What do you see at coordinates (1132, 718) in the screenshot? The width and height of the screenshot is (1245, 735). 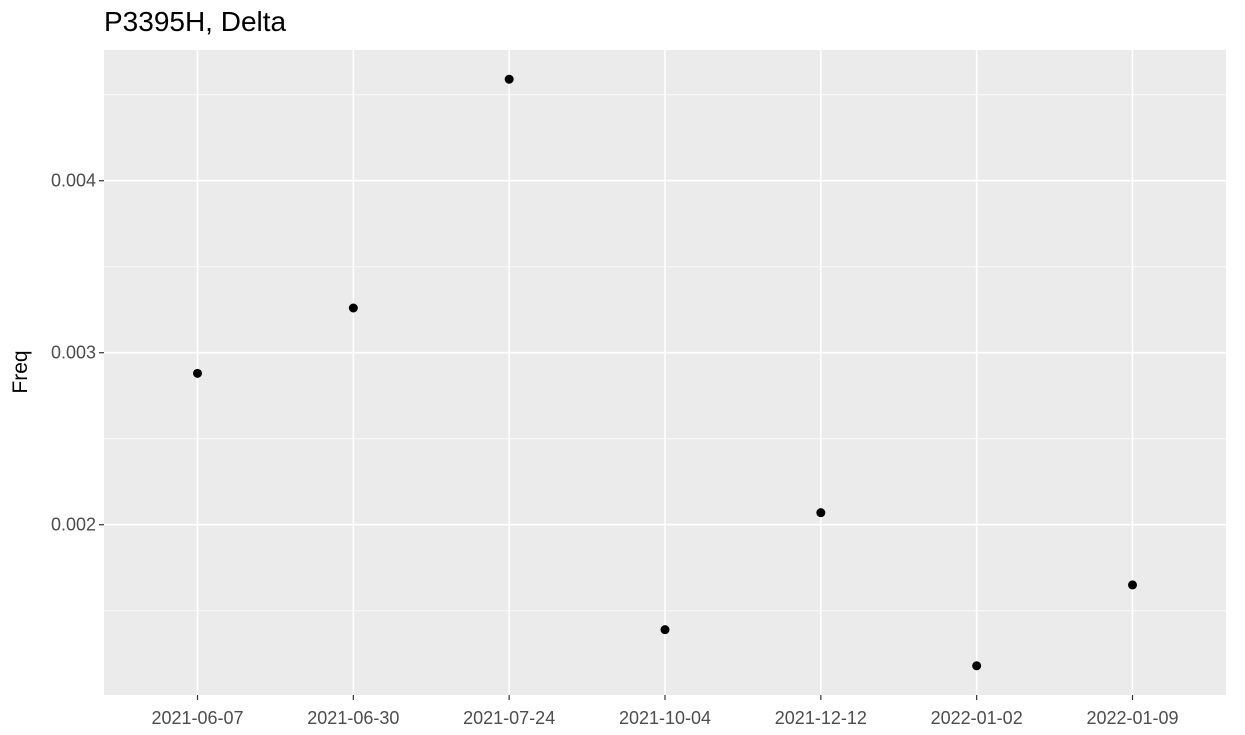 I see `x-tick-label: 2022-01-09` at bounding box center [1132, 718].